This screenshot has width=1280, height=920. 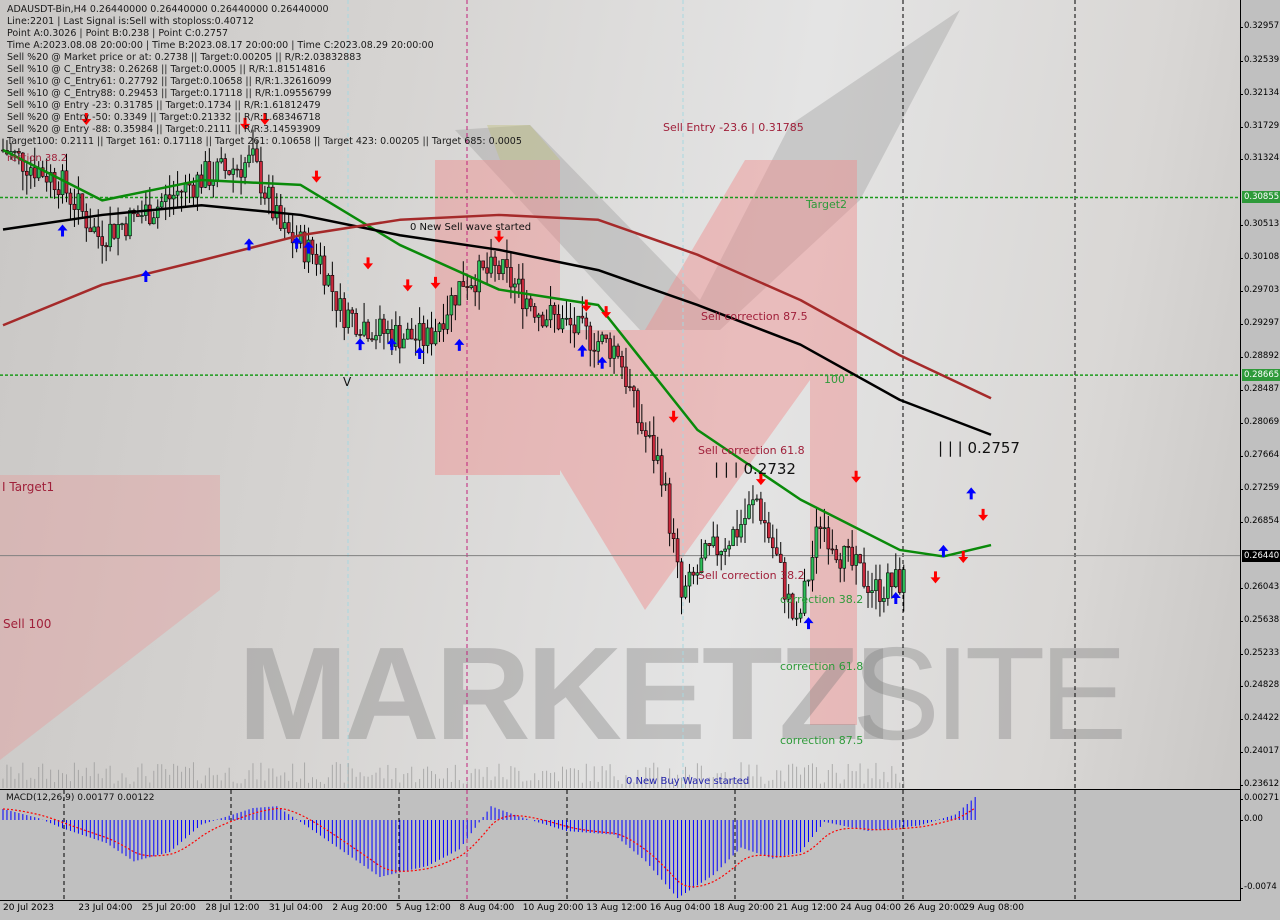 I want to click on price-tick-label: 0.28487, so click(x=1259, y=388).